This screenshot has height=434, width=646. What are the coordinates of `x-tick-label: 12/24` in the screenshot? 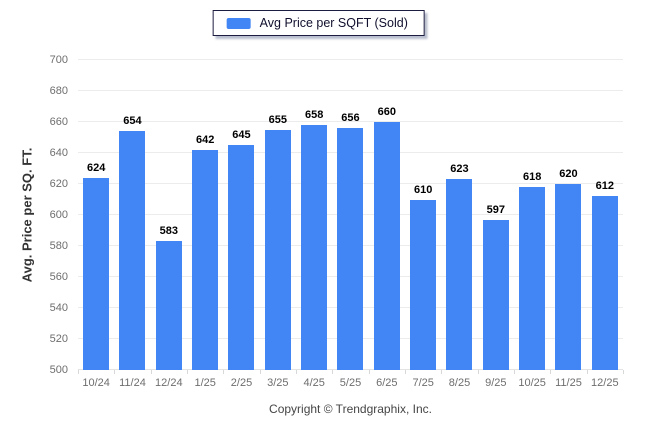 It's located at (169, 383).